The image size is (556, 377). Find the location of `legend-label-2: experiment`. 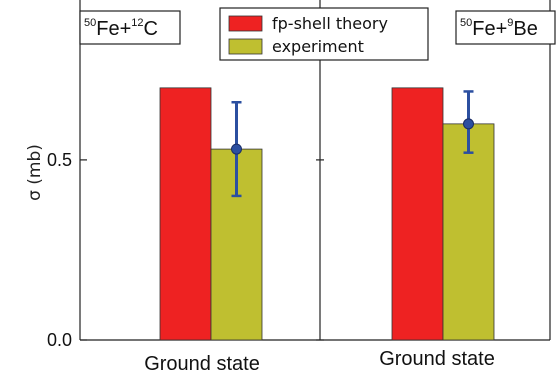

legend-label-2: experiment is located at coordinates (318, 46).